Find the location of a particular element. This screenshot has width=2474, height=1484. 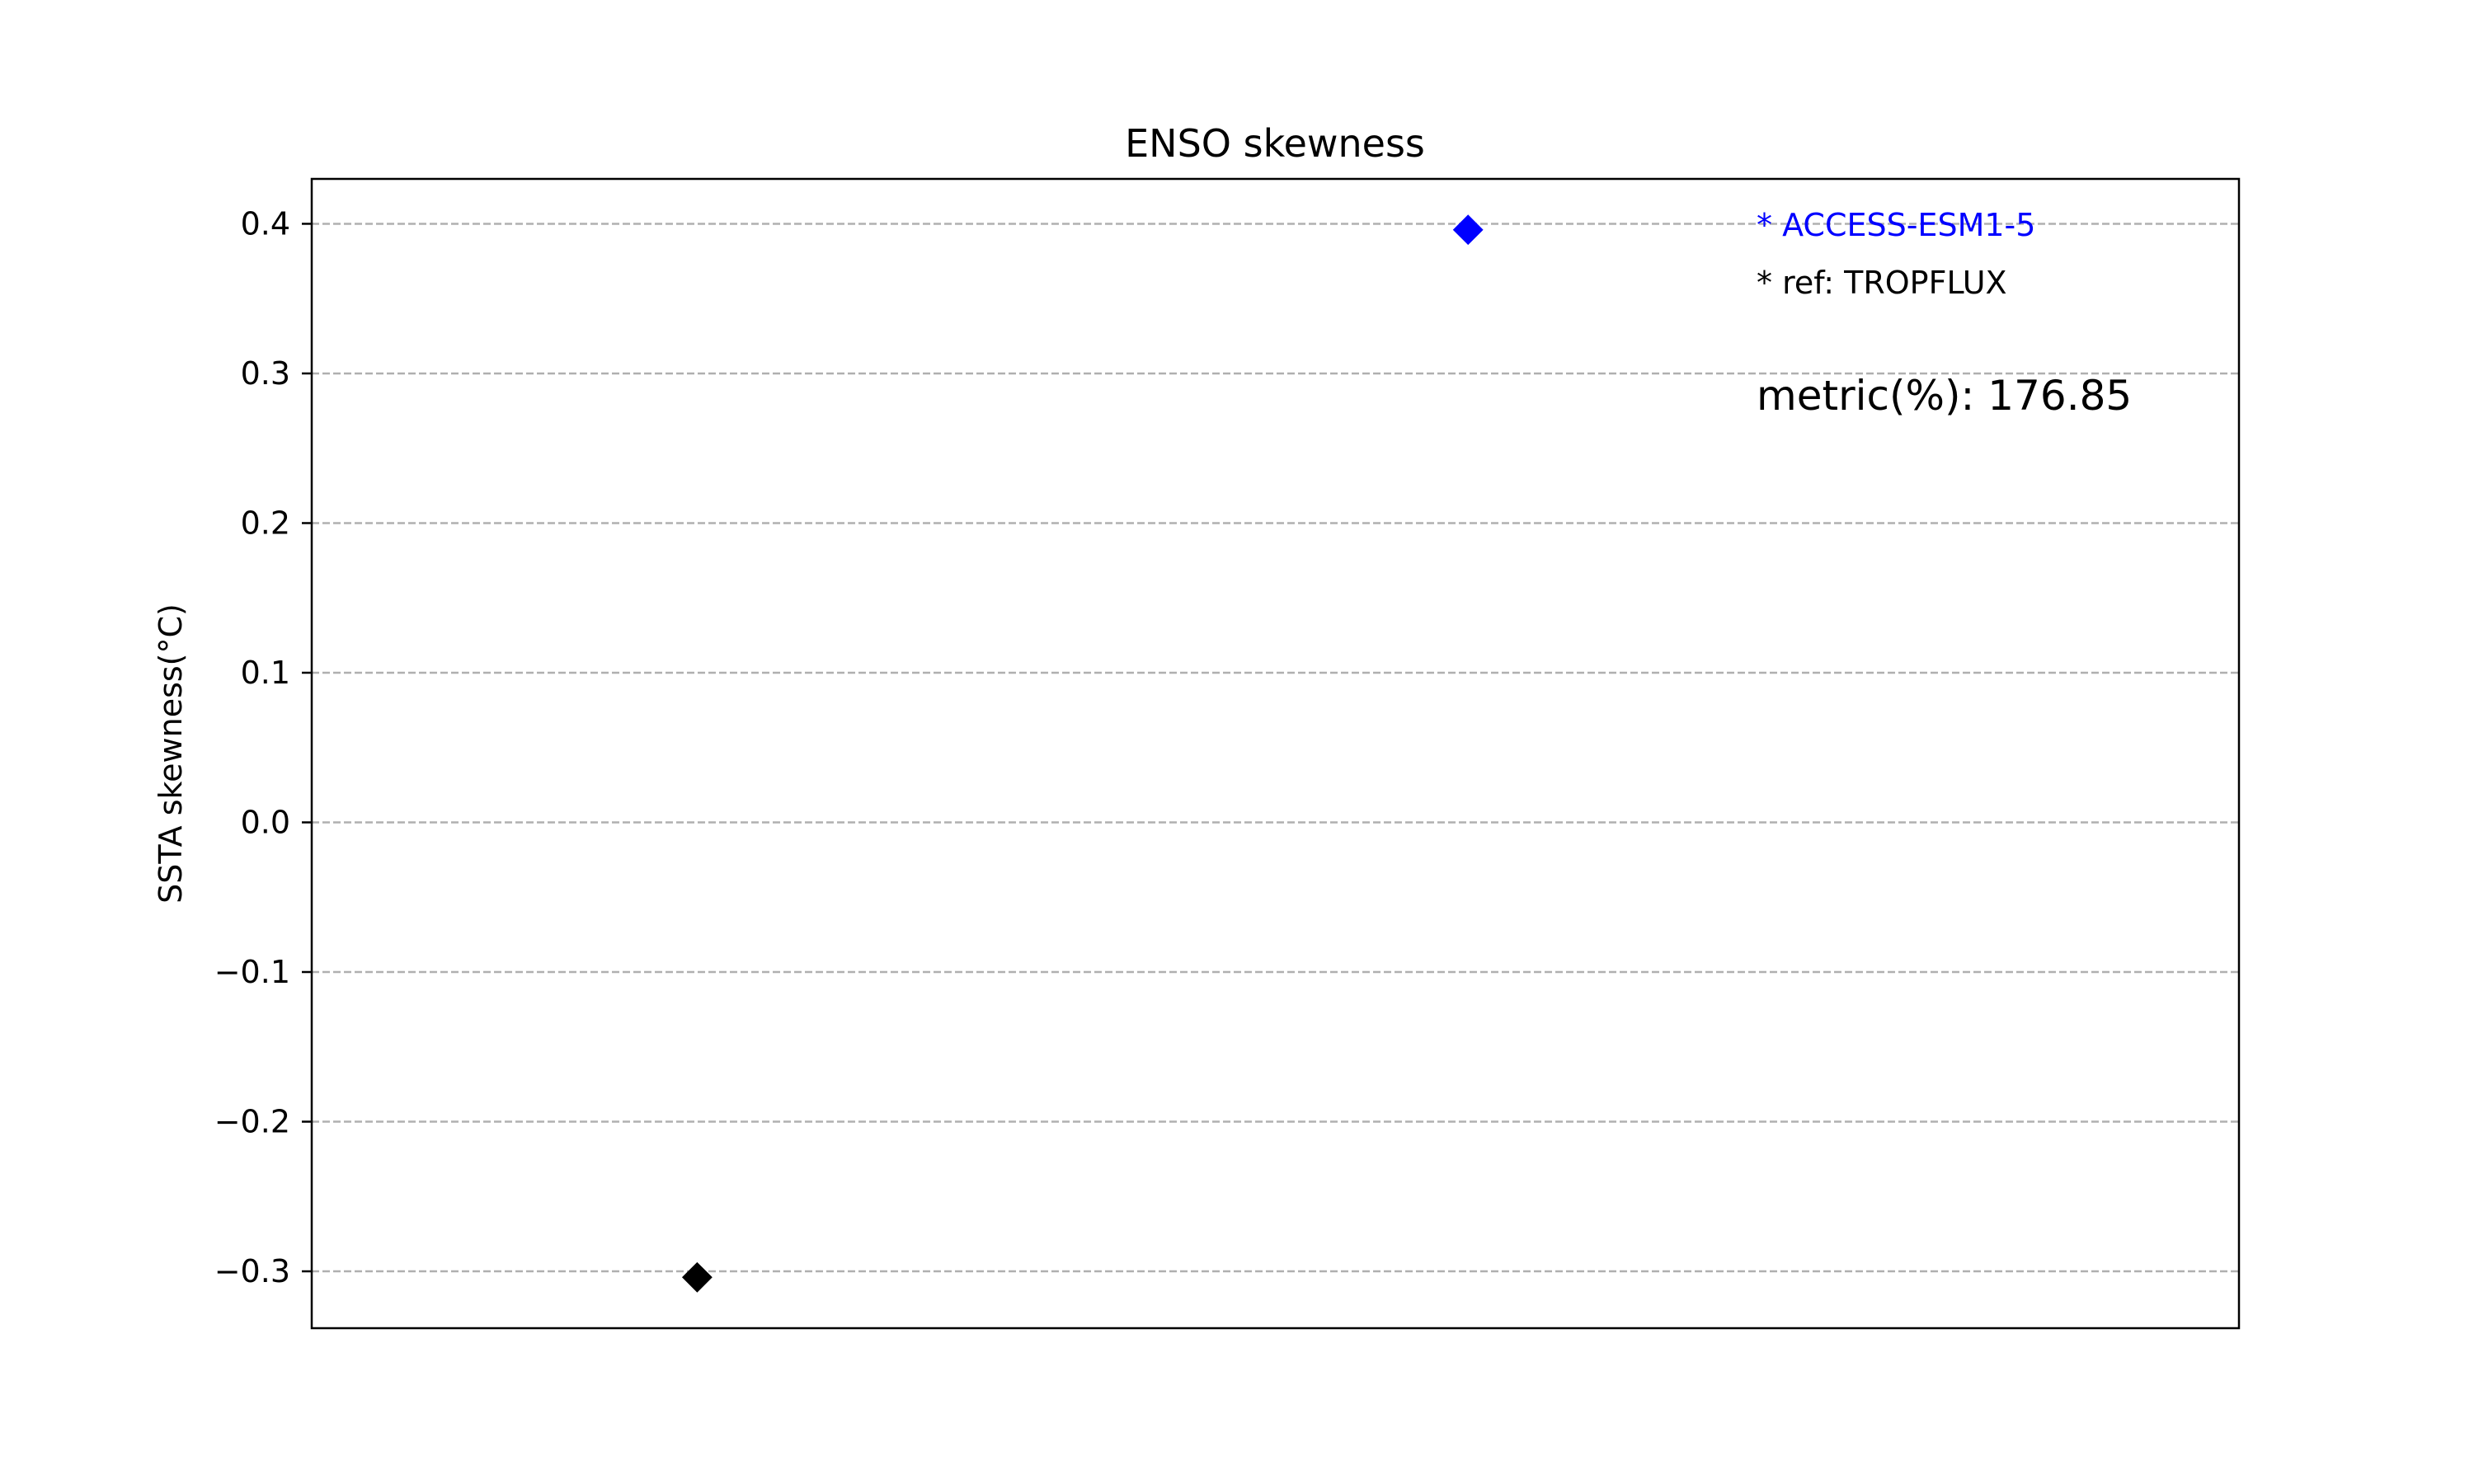

y-tick-label: 0.2 is located at coordinates (265, 523).